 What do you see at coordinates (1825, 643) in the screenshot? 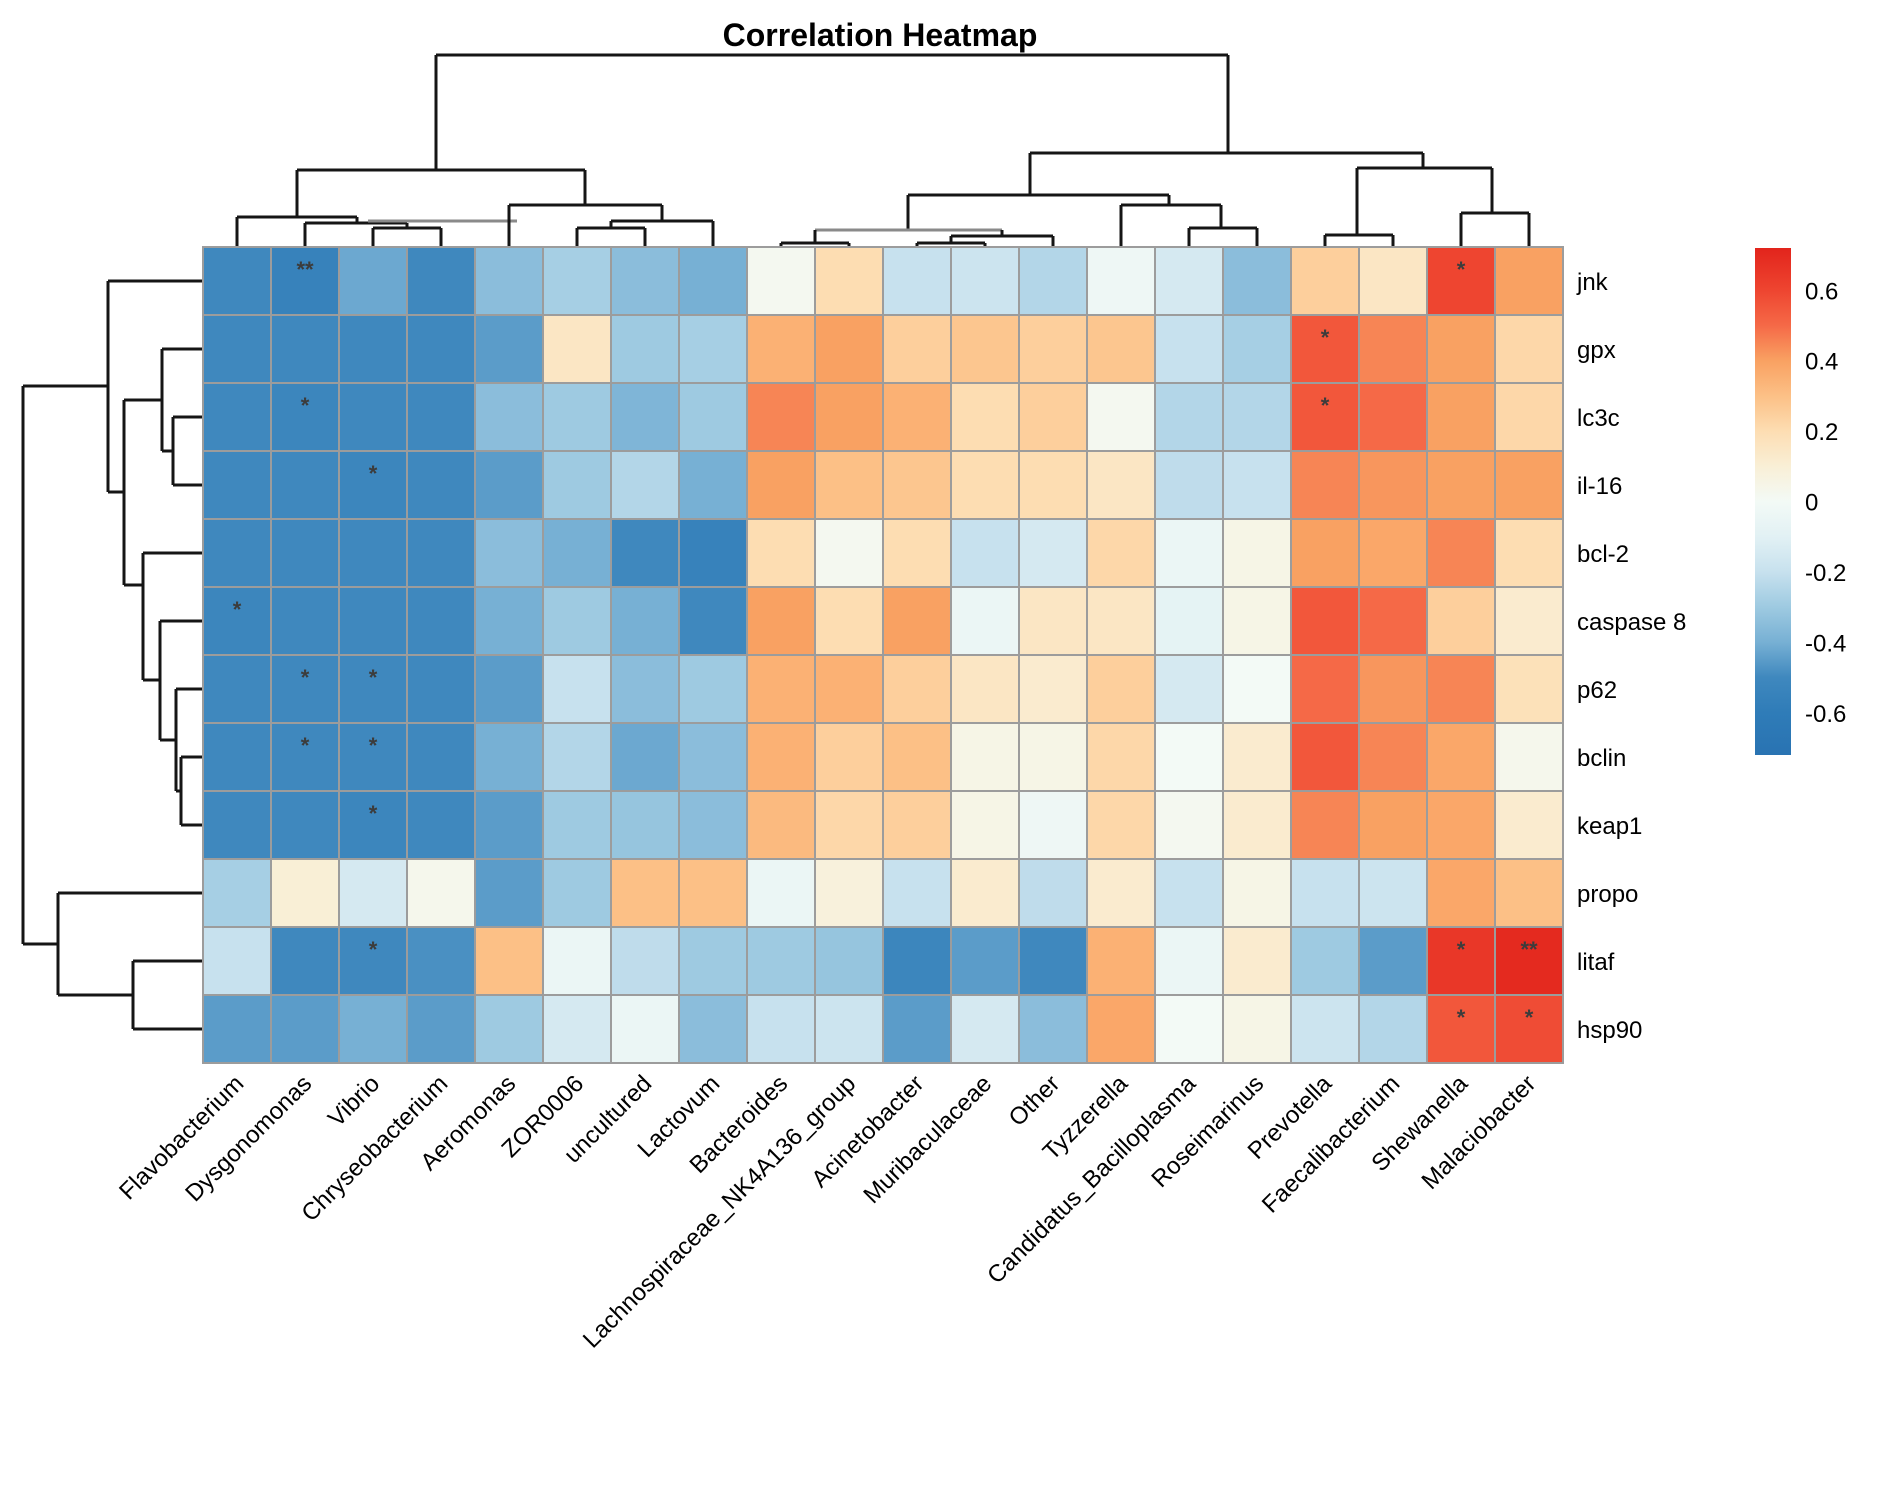
I see `colorbar-tick-label: -0.4` at bounding box center [1825, 643].